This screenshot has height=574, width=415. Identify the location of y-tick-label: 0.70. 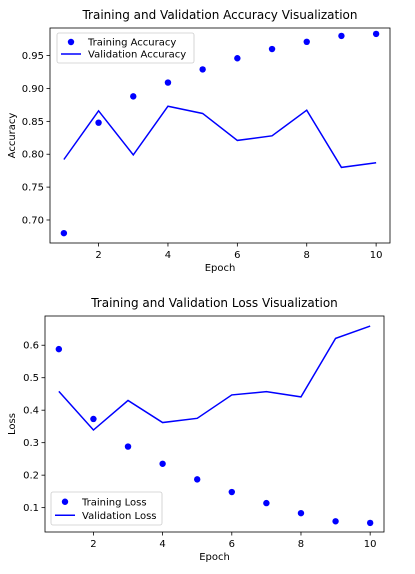
(33, 220).